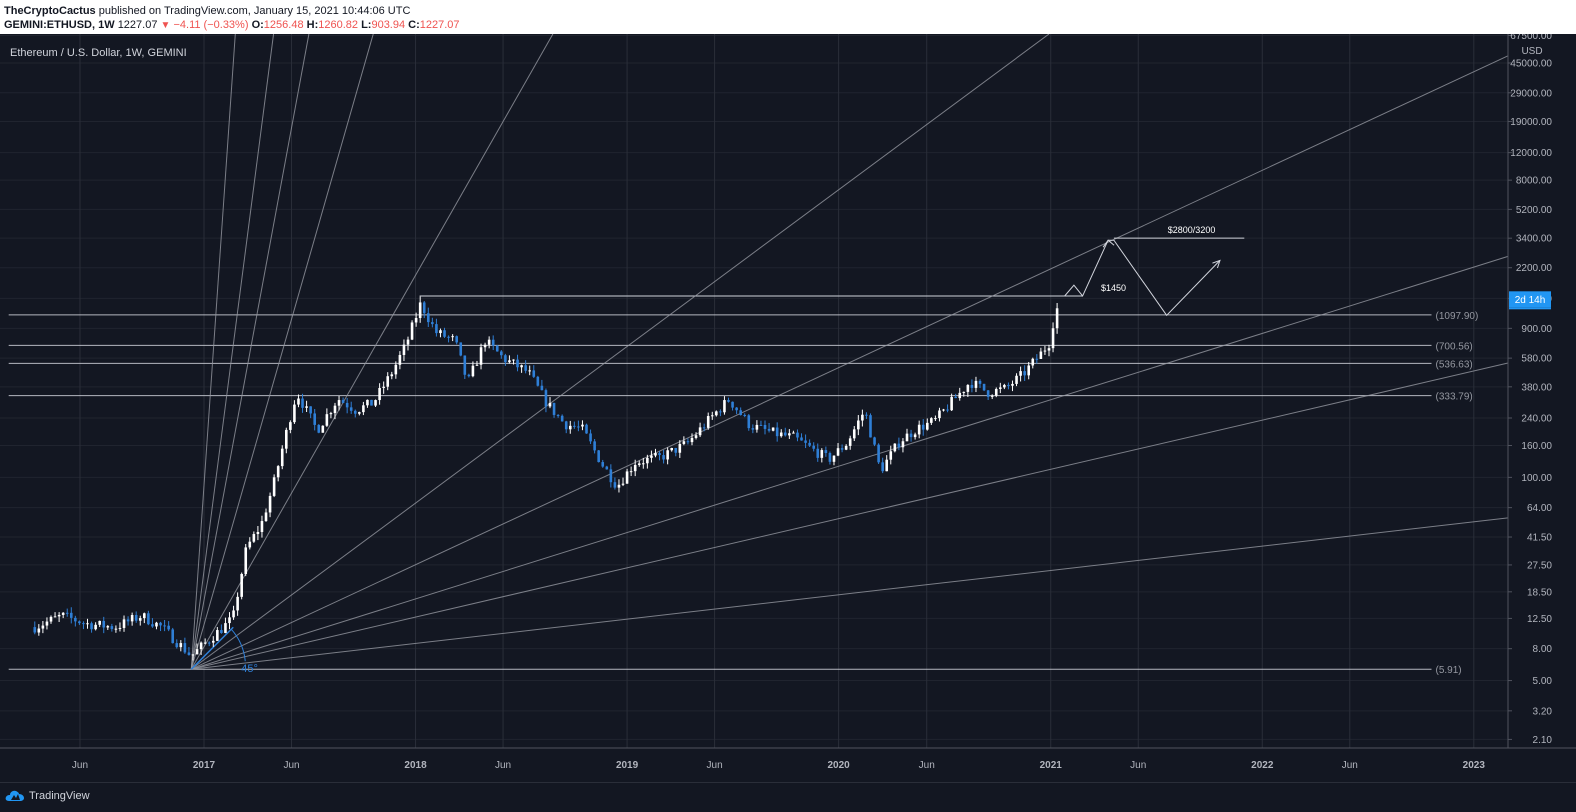  What do you see at coordinates (165, 25) in the screenshot?
I see `down-triangle-icon: ▼` at bounding box center [165, 25].